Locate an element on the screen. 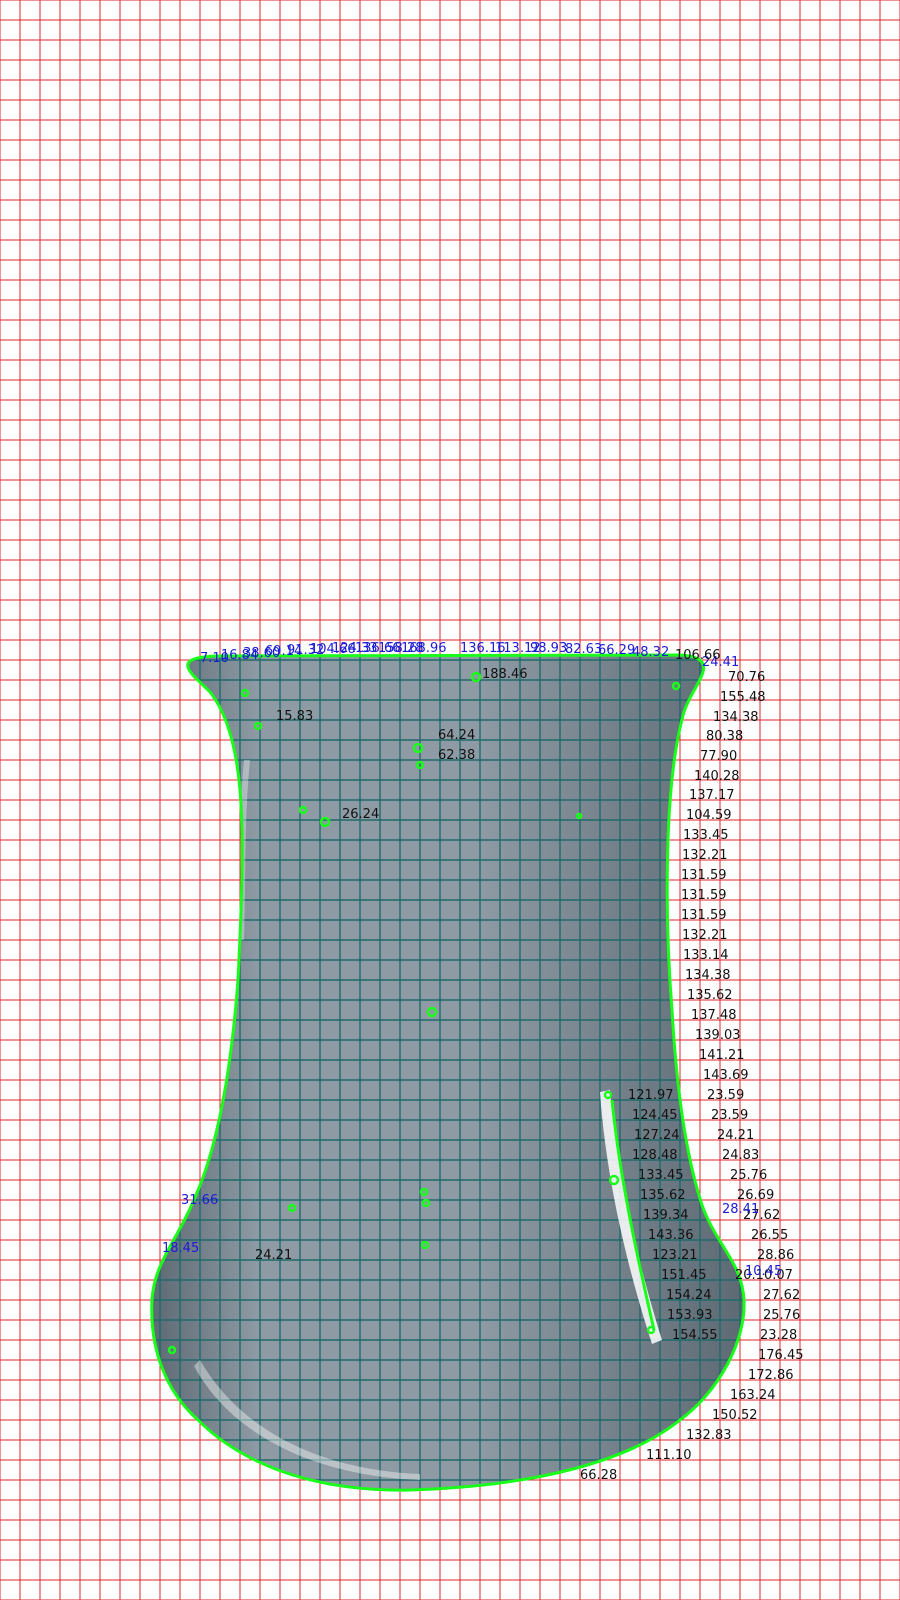 Image resolution: width=900 pixels, height=1600 pixels. right-label: 80.38 is located at coordinates (724, 736).